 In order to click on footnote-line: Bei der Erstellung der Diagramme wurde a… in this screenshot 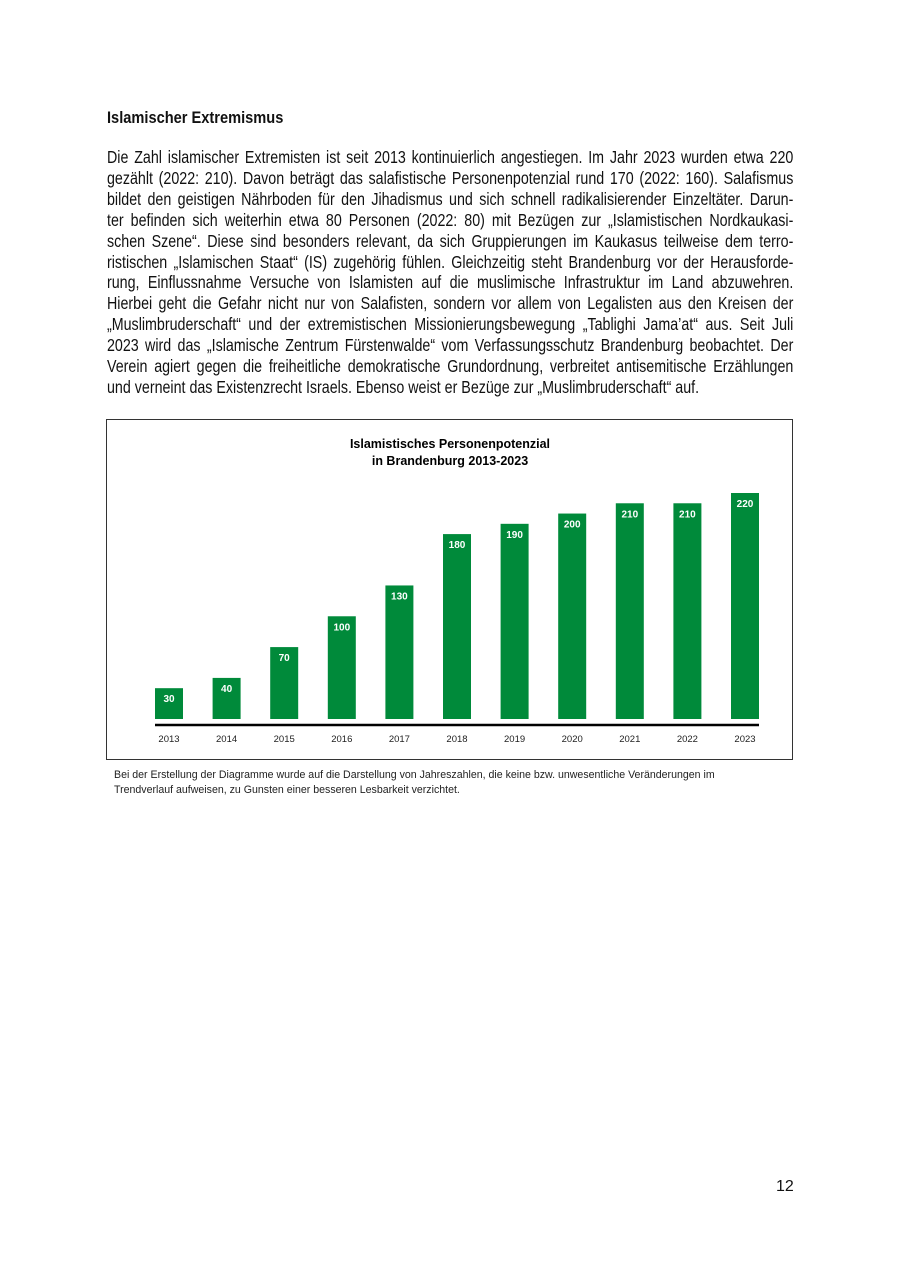, I will do `click(414, 775)`.